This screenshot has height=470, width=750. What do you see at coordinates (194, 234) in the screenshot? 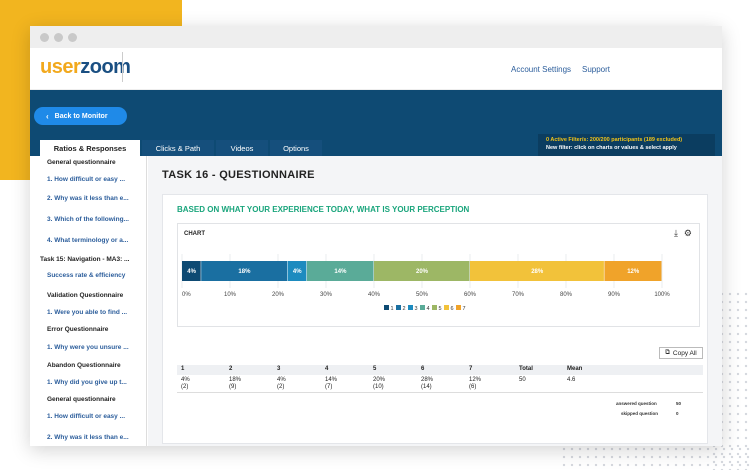
I see `chart-label: CHART` at bounding box center [194, 234].